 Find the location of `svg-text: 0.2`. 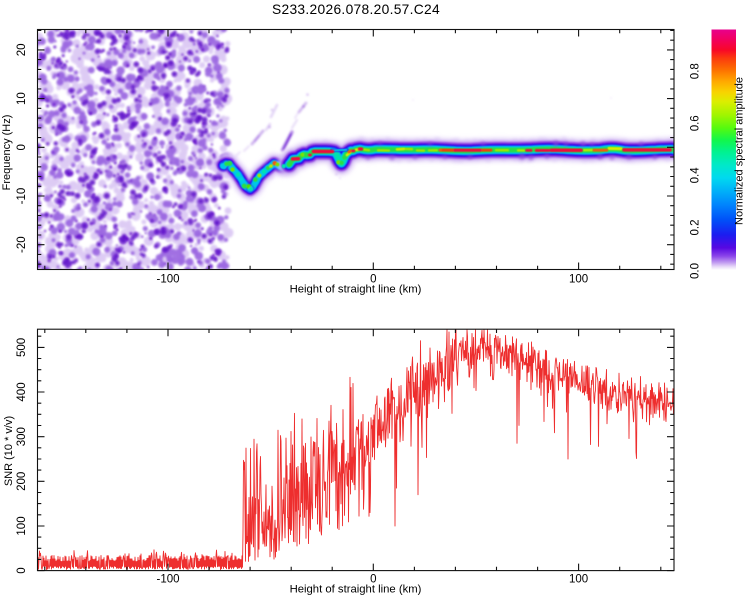

svg-text: 0.2 is located at coordinates (696, 228).